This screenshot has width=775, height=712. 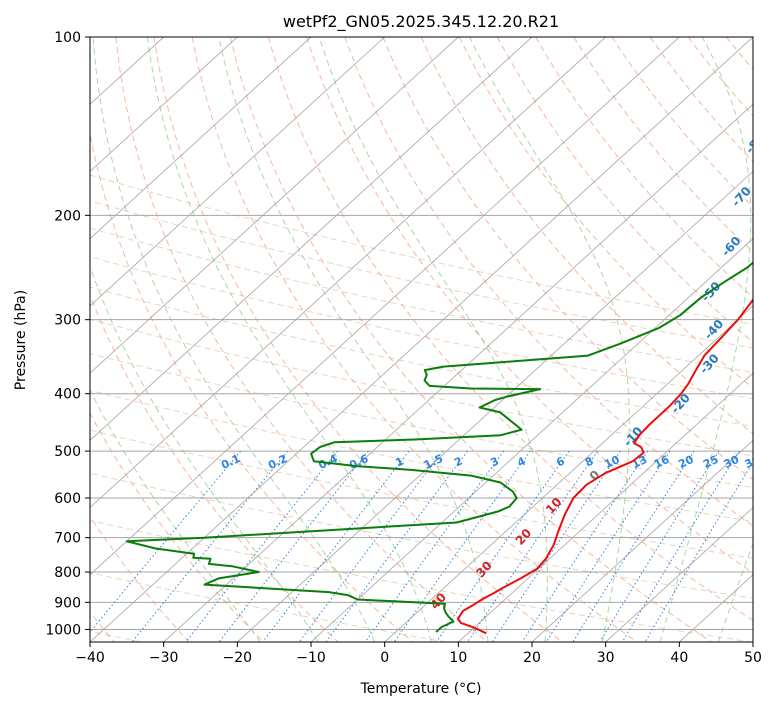 What do you see at coordinates (686, 462) in the screenshot?
I see `mixing-ratio-label: 20` at bounding box center [686, 462].